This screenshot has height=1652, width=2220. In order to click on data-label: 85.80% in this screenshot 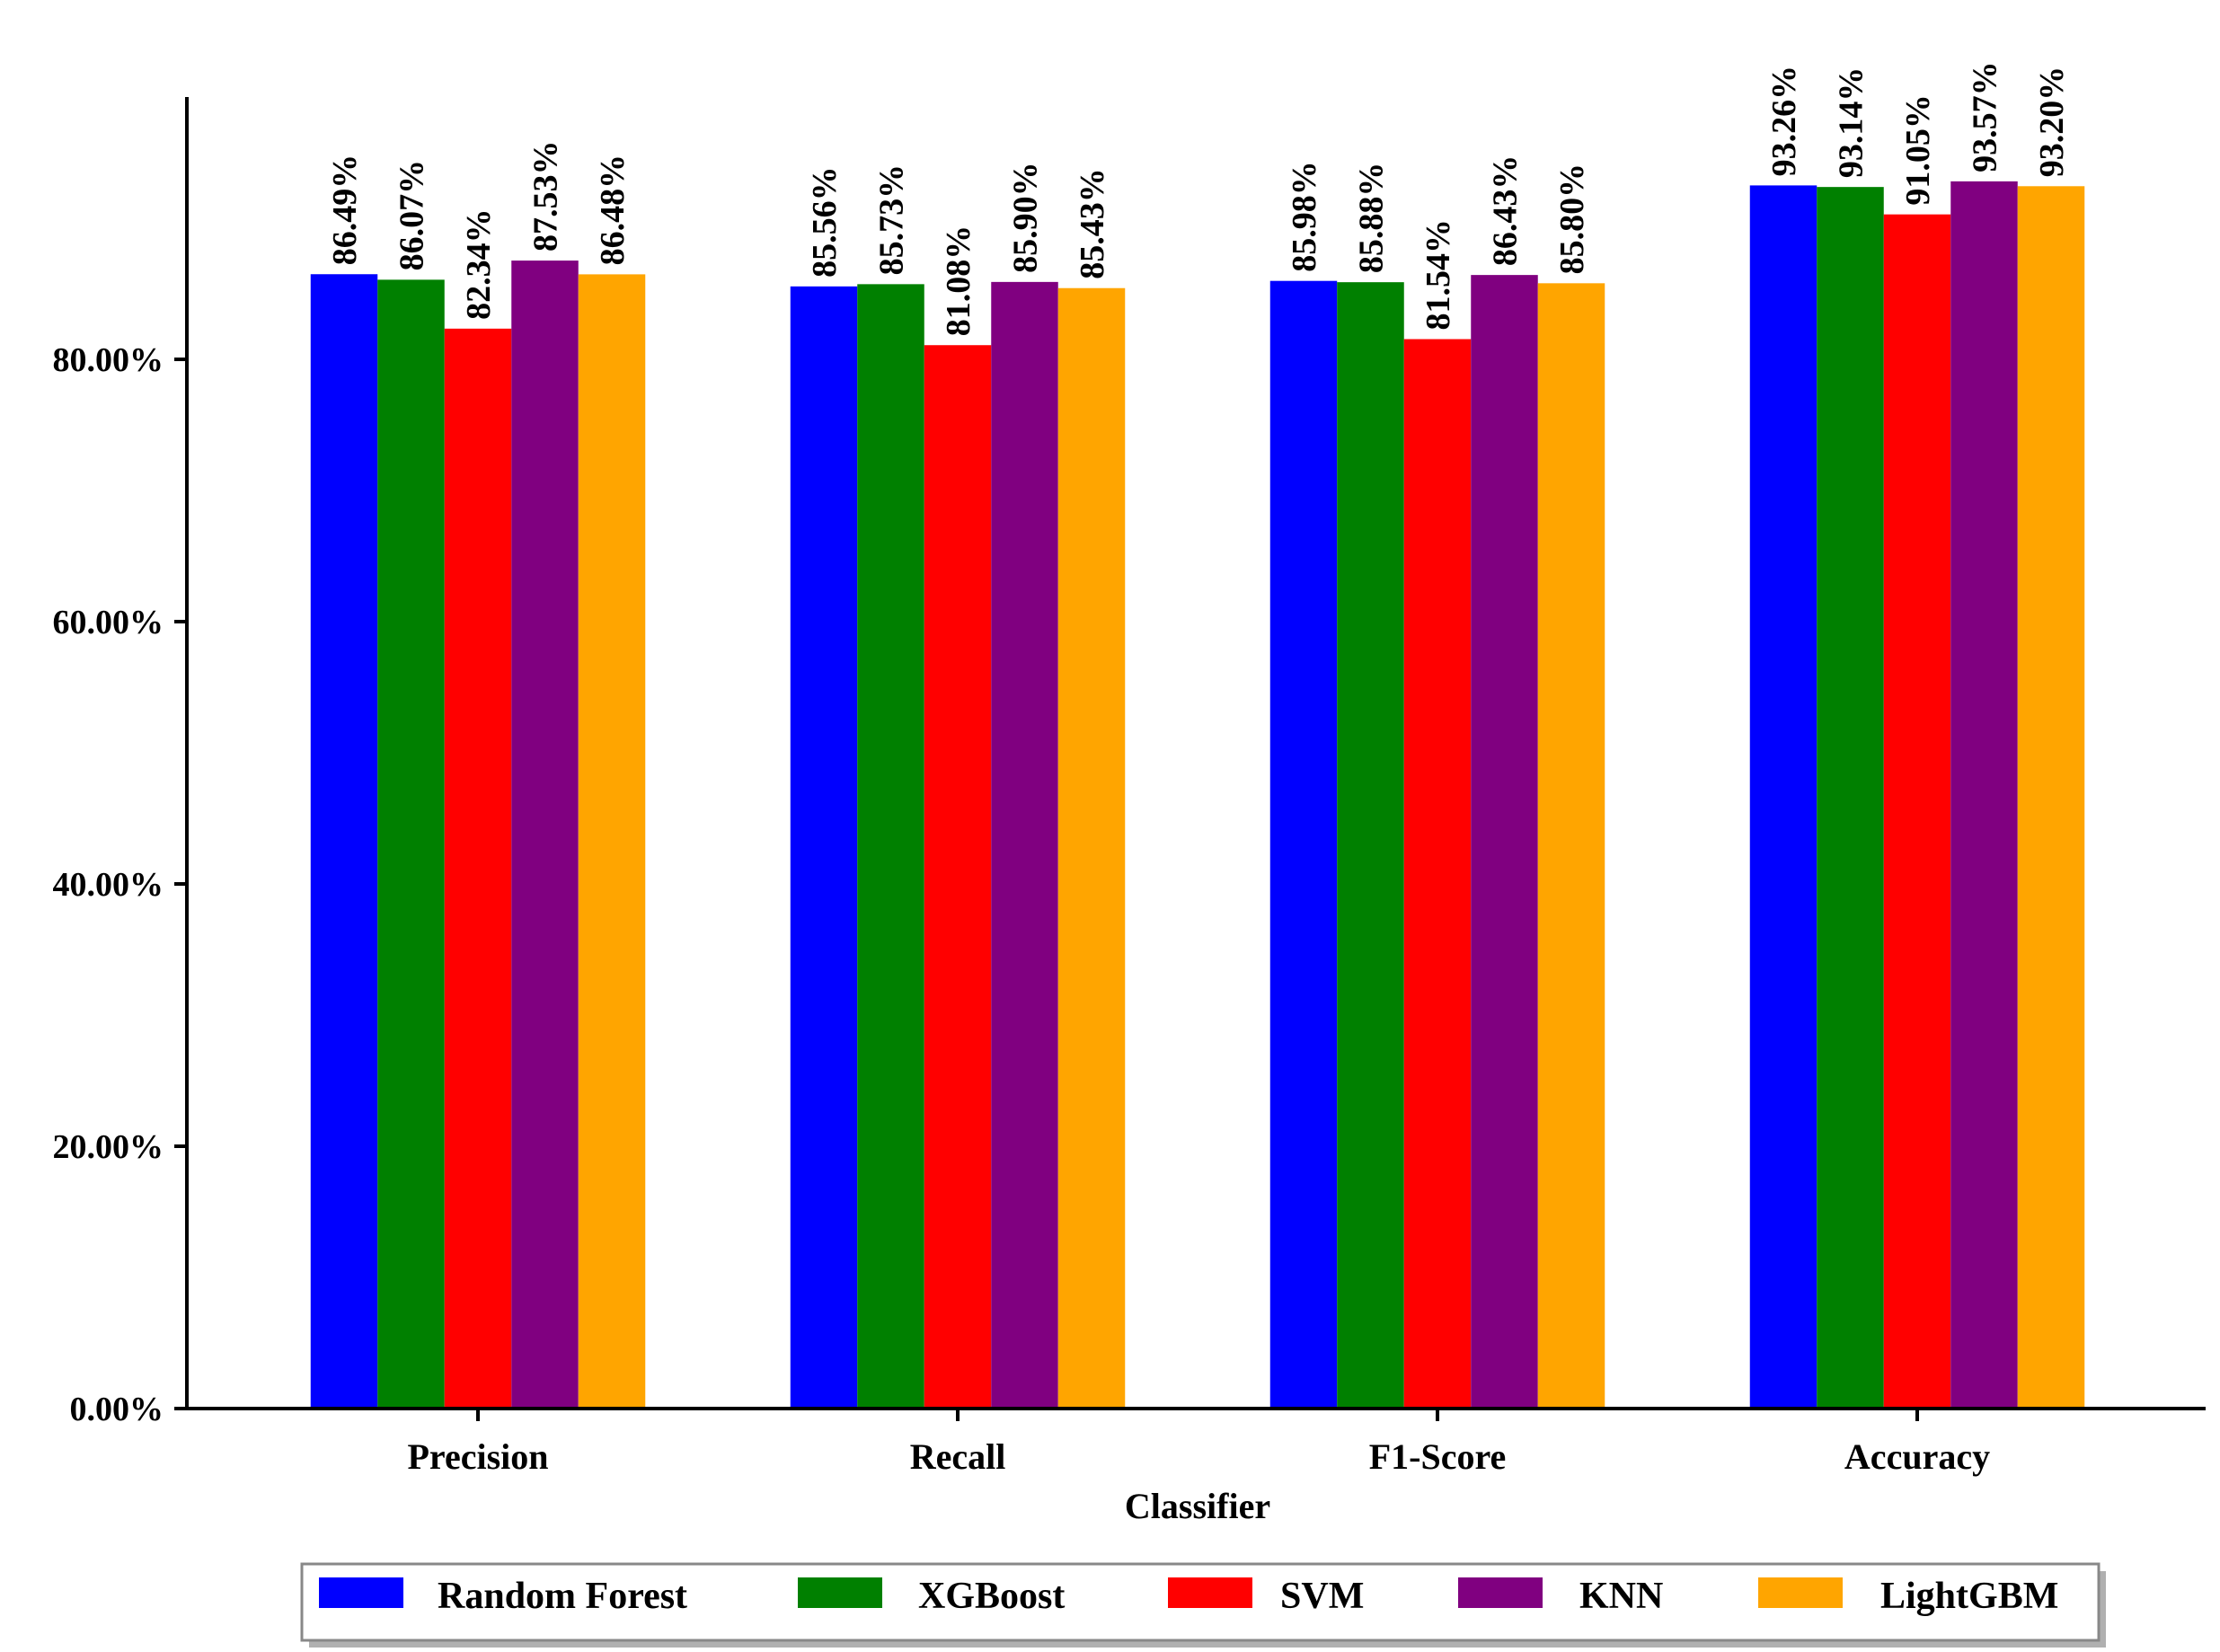, I will do `click(1572, 219)`.